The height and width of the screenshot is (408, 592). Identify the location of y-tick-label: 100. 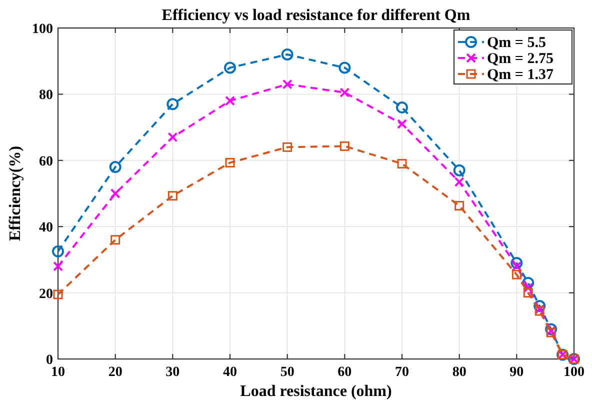
(42, 29).